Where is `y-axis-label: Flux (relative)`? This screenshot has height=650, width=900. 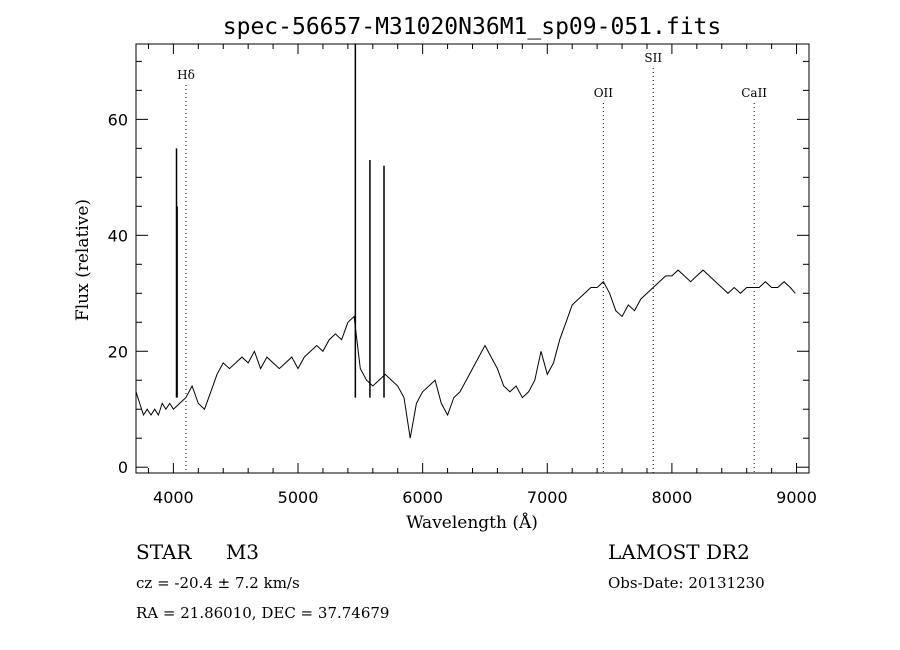
y-axis-label: Flux (relative) is located at coordinates (83, 260).